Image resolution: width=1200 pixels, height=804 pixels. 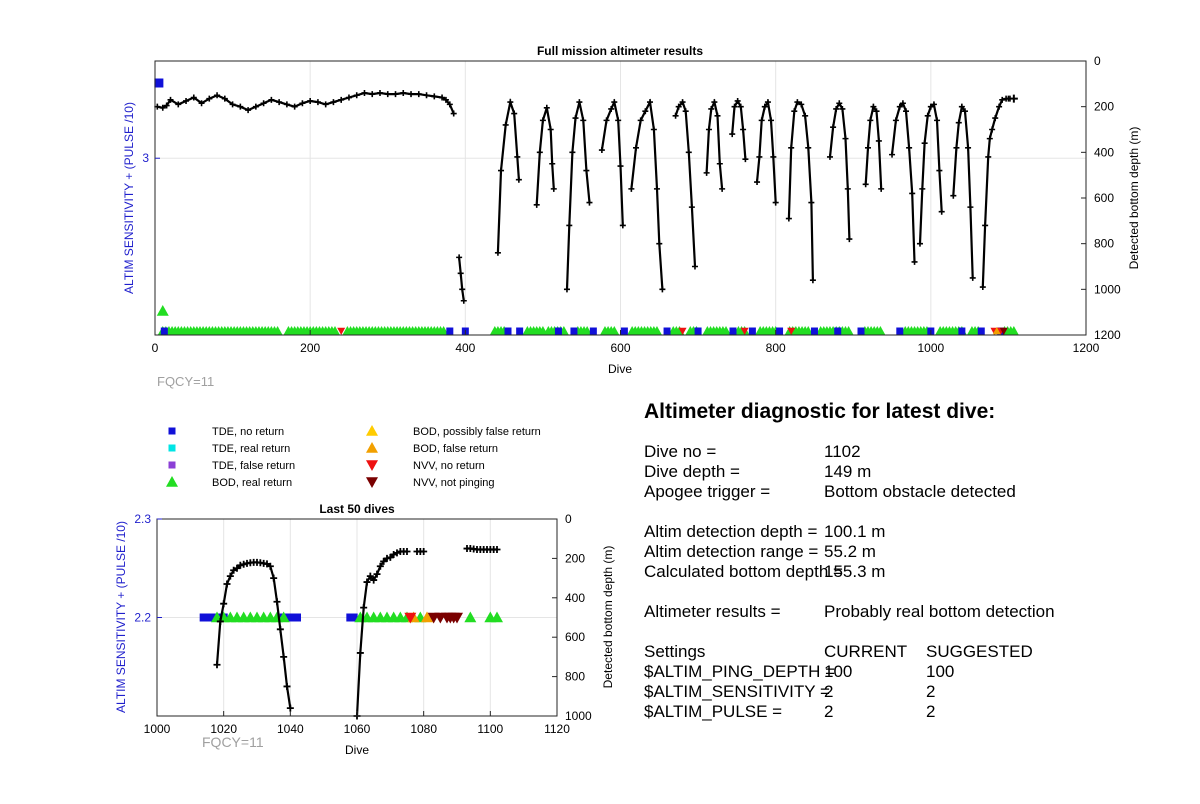 What do you see at coordinates (866, 651) in the screenshot?
I see `current-header: CURRENT` at bounding box center [866, 651].